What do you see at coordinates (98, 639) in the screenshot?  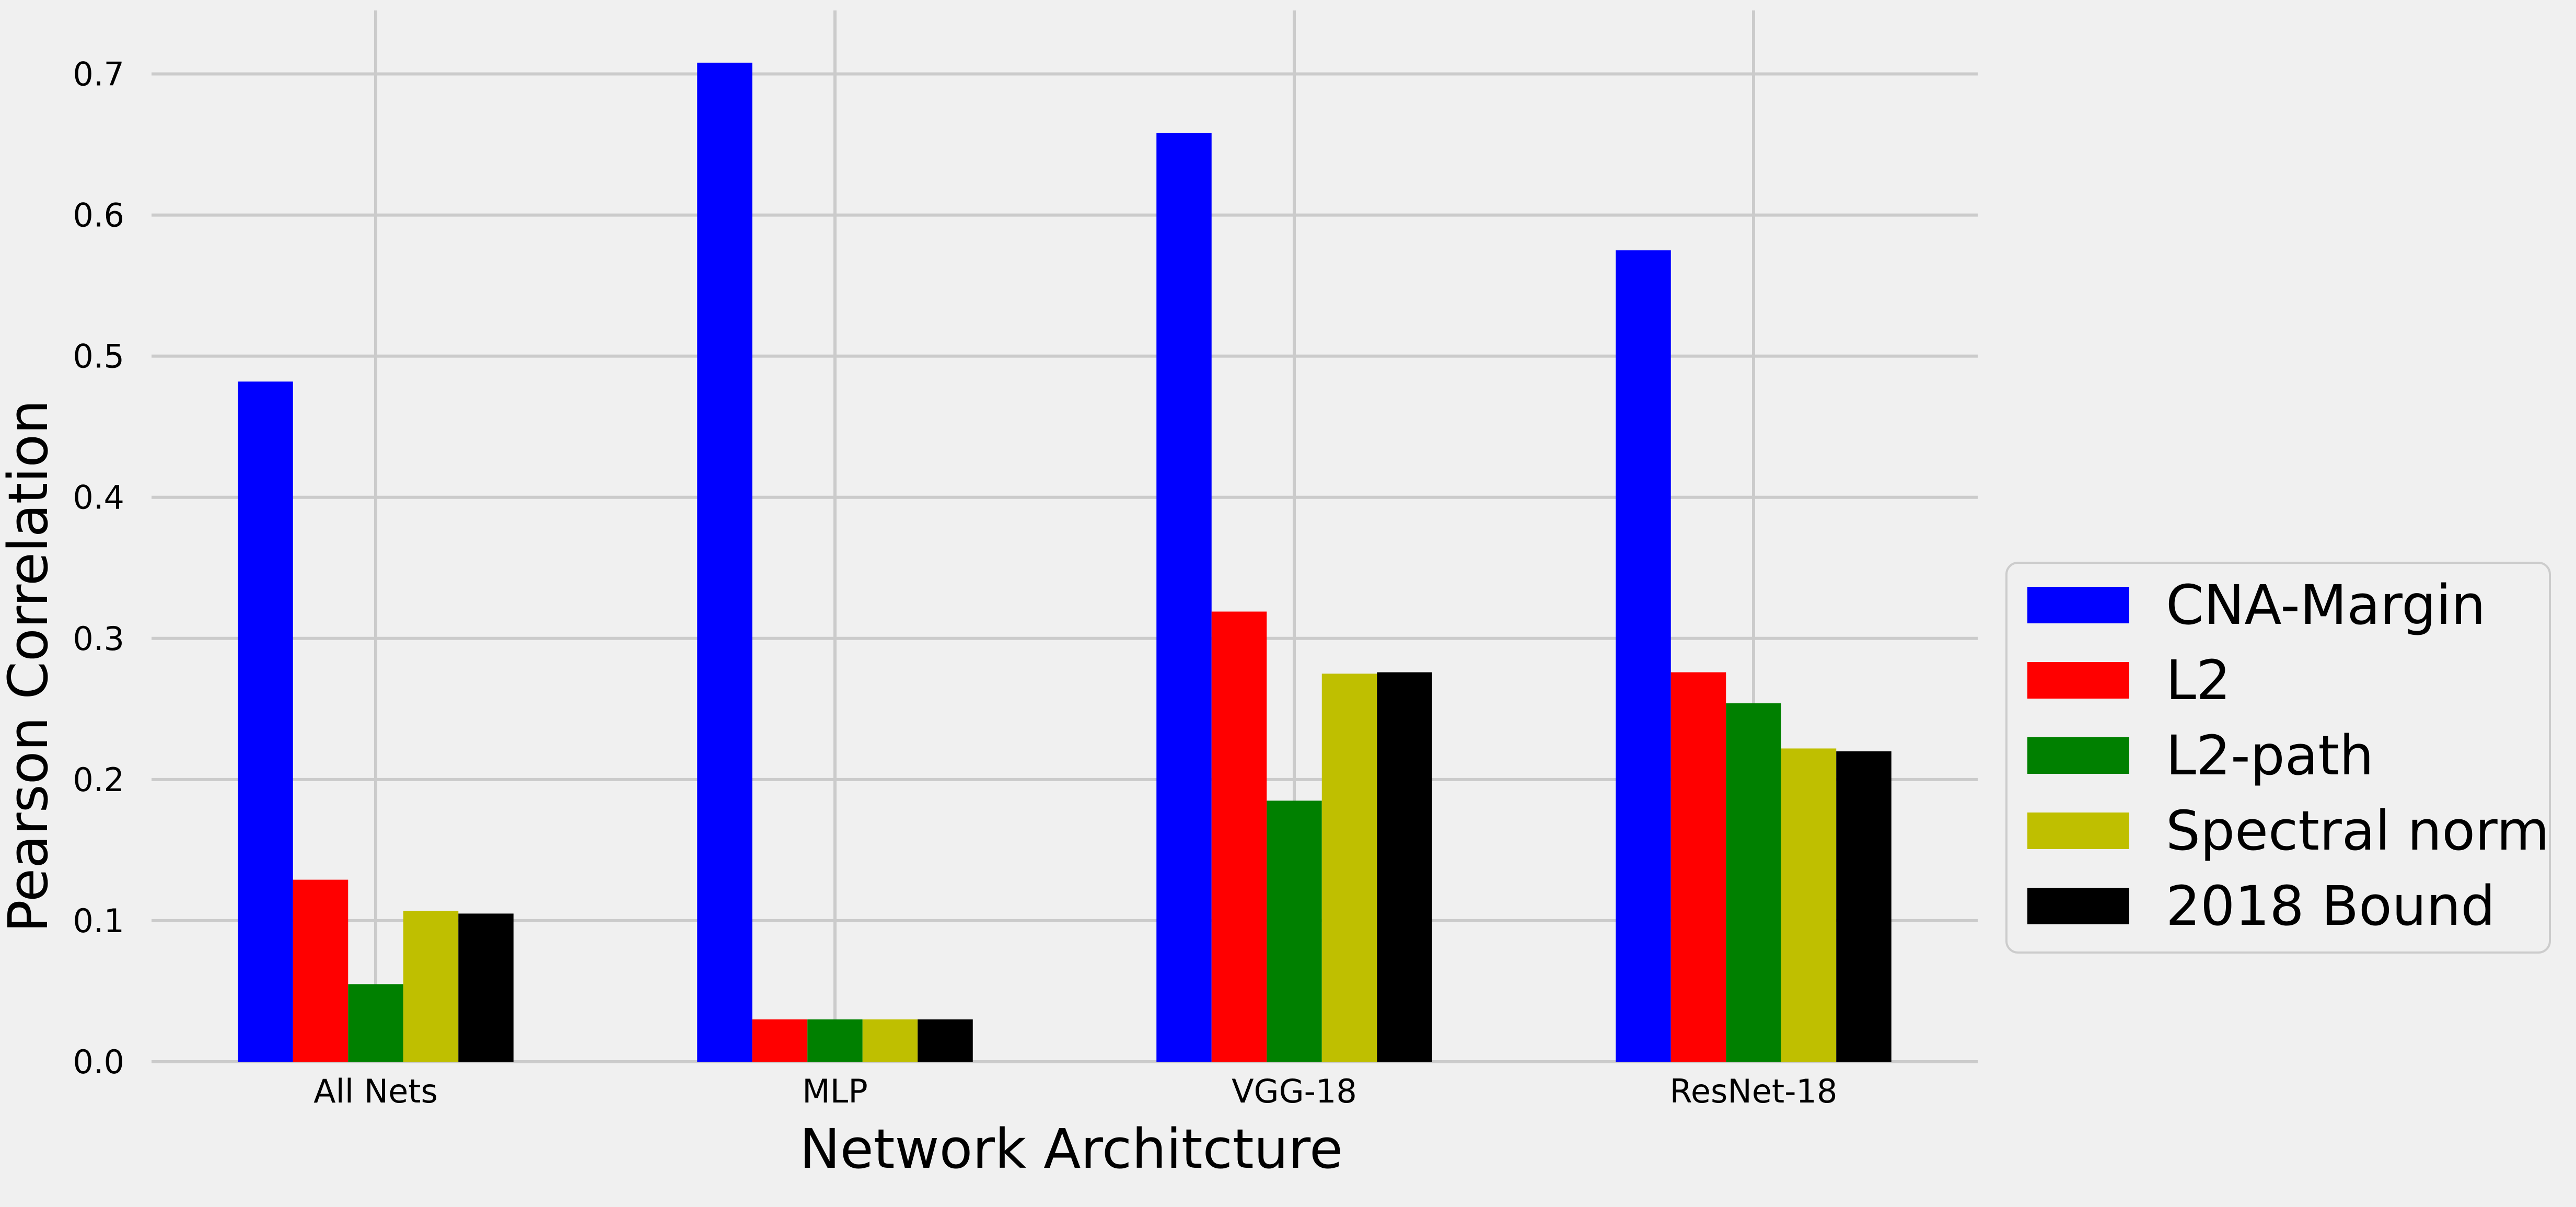 I see `y-tick-label: 0.3` at bounding box center [98, 639].